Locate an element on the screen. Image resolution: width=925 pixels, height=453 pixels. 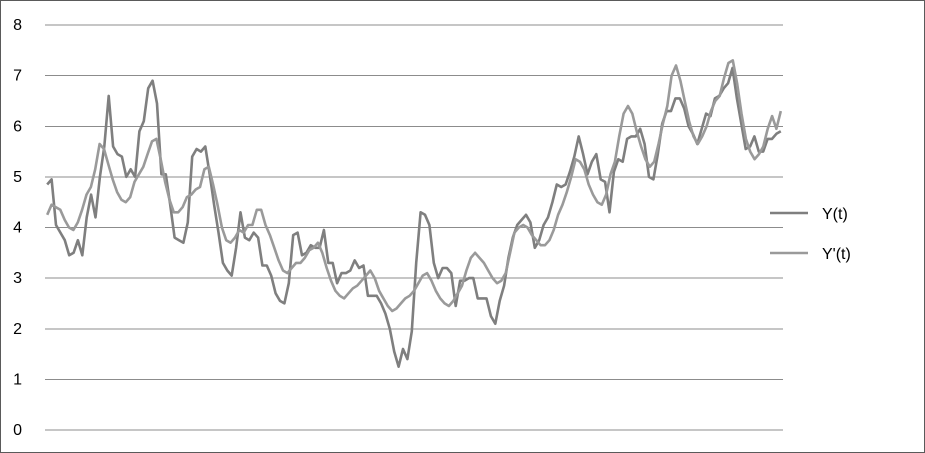
y-tick-label: 4 is located at coordinates (17, 228).